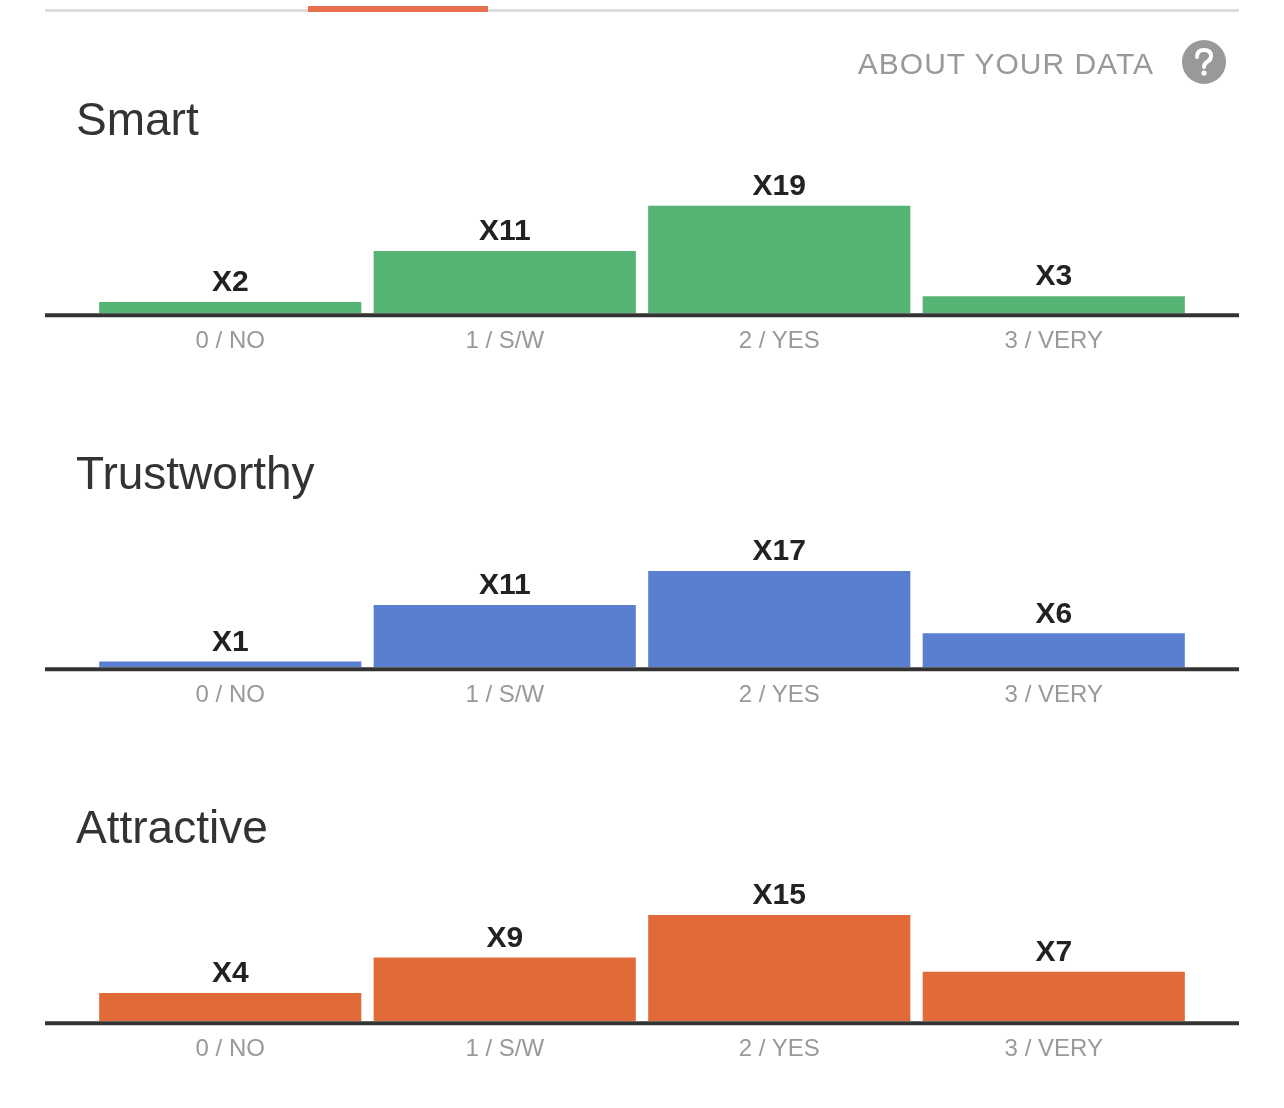 This screenshot has height=1108, width=1284. What do you see at coordinates (779, 894) in the screenshot?
I see `data-label: X15` at bounding box center [779, 894].